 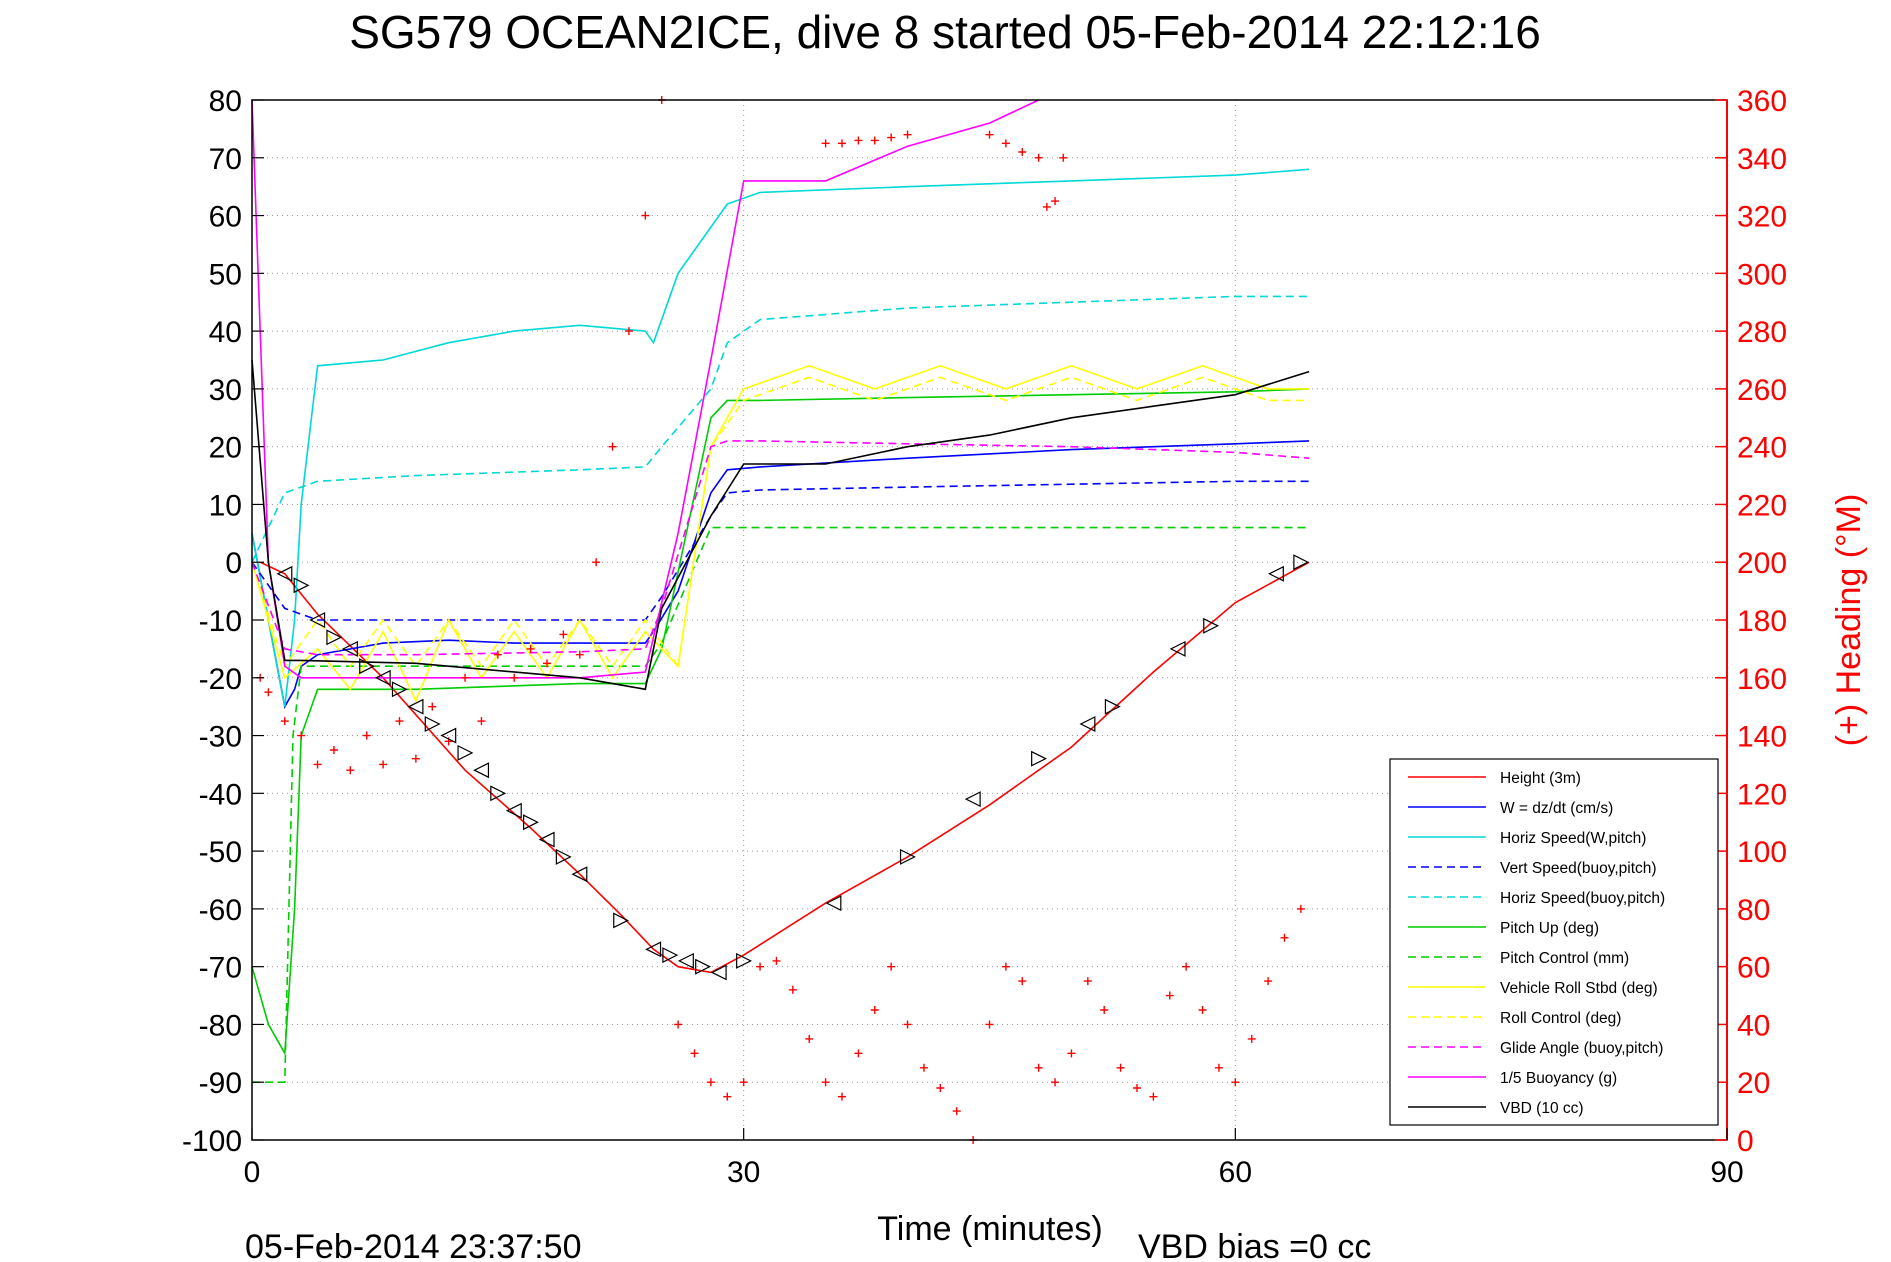 What do you see at coordinates (225, 217) in the screenshot?
I see `y-tick-label-2: 60` at bounding box center [225, 217].